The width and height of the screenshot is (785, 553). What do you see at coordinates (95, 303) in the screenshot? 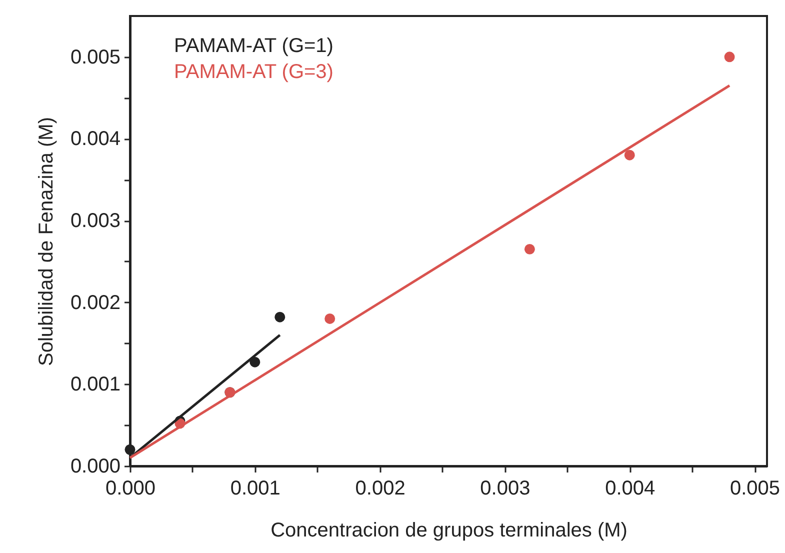
I see `y-tick-label: 0.002` at bounding box center [95, 303].